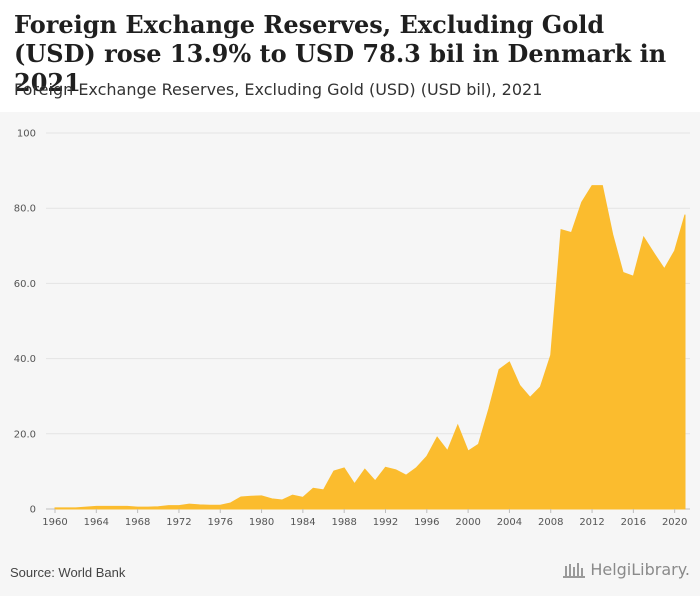  Describe the element at coordinates (68, 572) in the screenshot. I see `source-note: Source: World Bank` at that location.